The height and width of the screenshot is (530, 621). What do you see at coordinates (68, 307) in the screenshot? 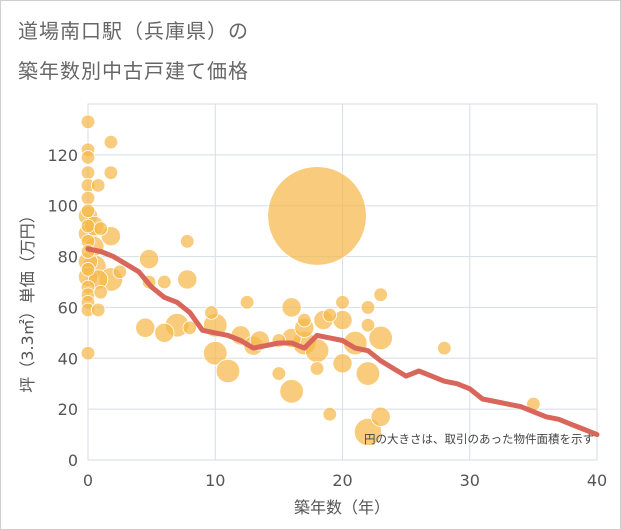
I see `y-tick-label: 60` at bounding box center [68, 307].